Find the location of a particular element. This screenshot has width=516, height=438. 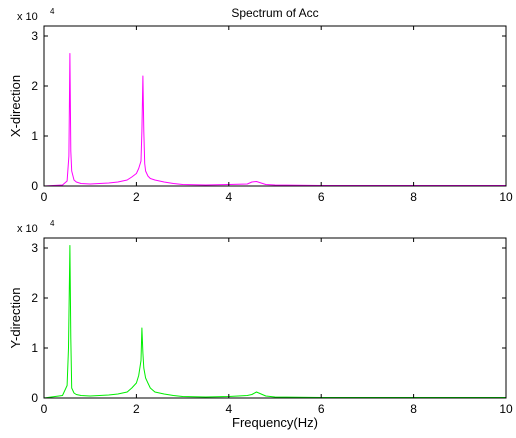

chart-title: Spectrum of Acc is located at coordinates (274, 13).